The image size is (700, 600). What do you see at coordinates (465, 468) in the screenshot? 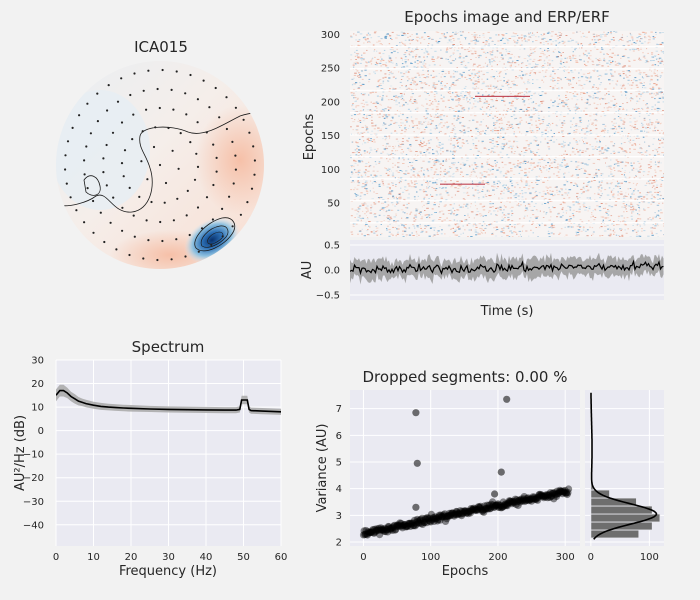
I see `variance-area` at bounding box center [465, 468].